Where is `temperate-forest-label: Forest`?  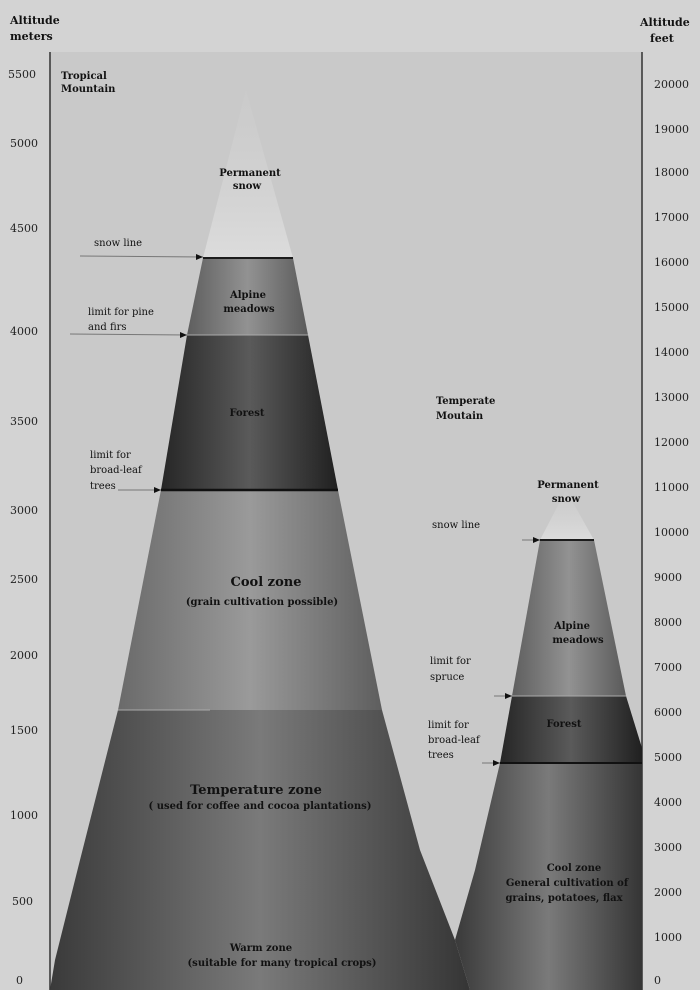 temperate-forest-label: Forest is located at coordinates (563, 724).